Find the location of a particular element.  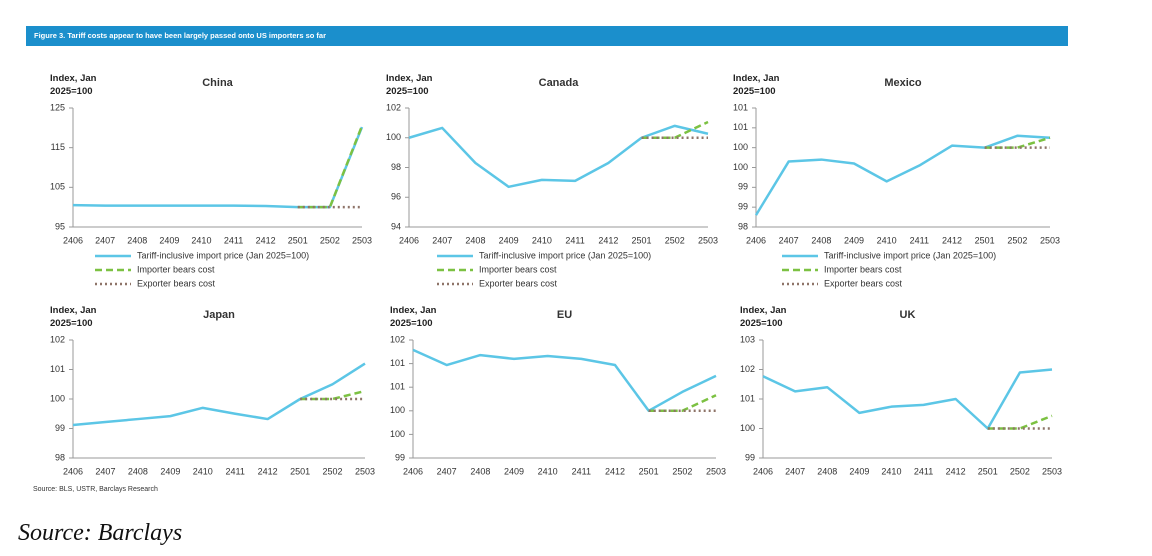

chart-title: UK is located at coordinates (908, 315).